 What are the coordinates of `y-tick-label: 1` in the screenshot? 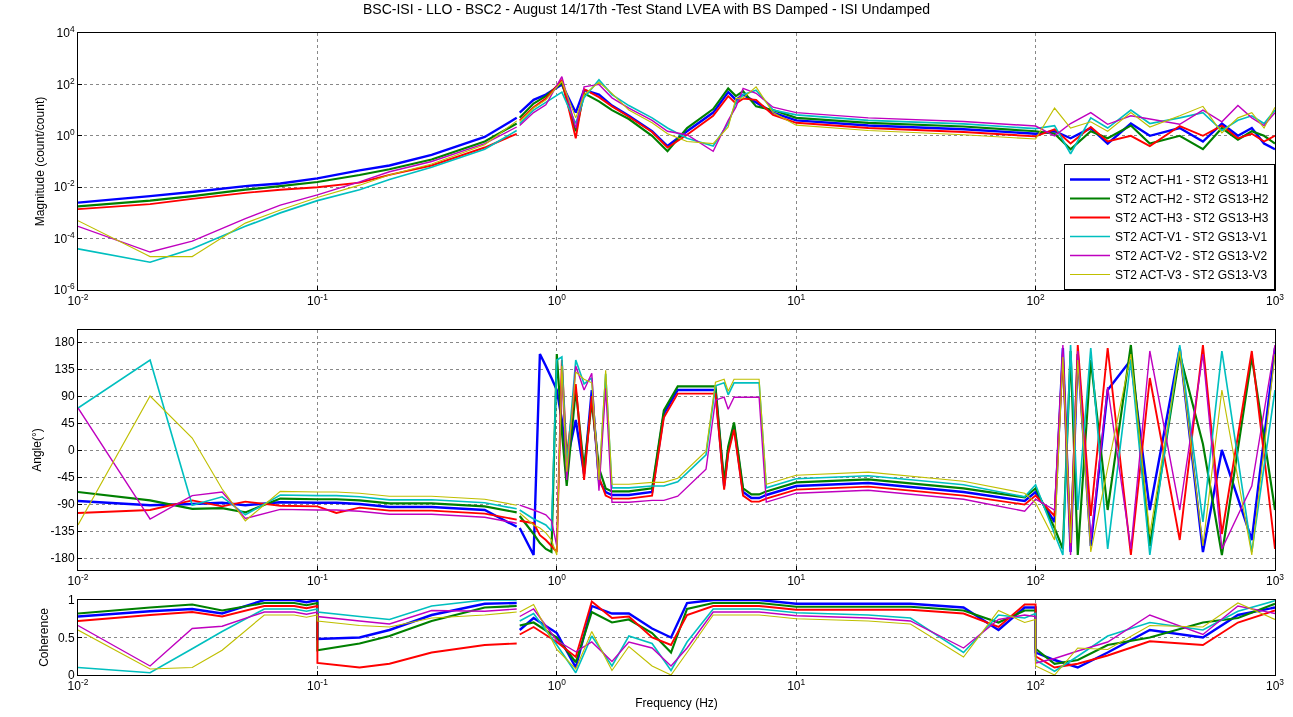 It's located at (71, 600).